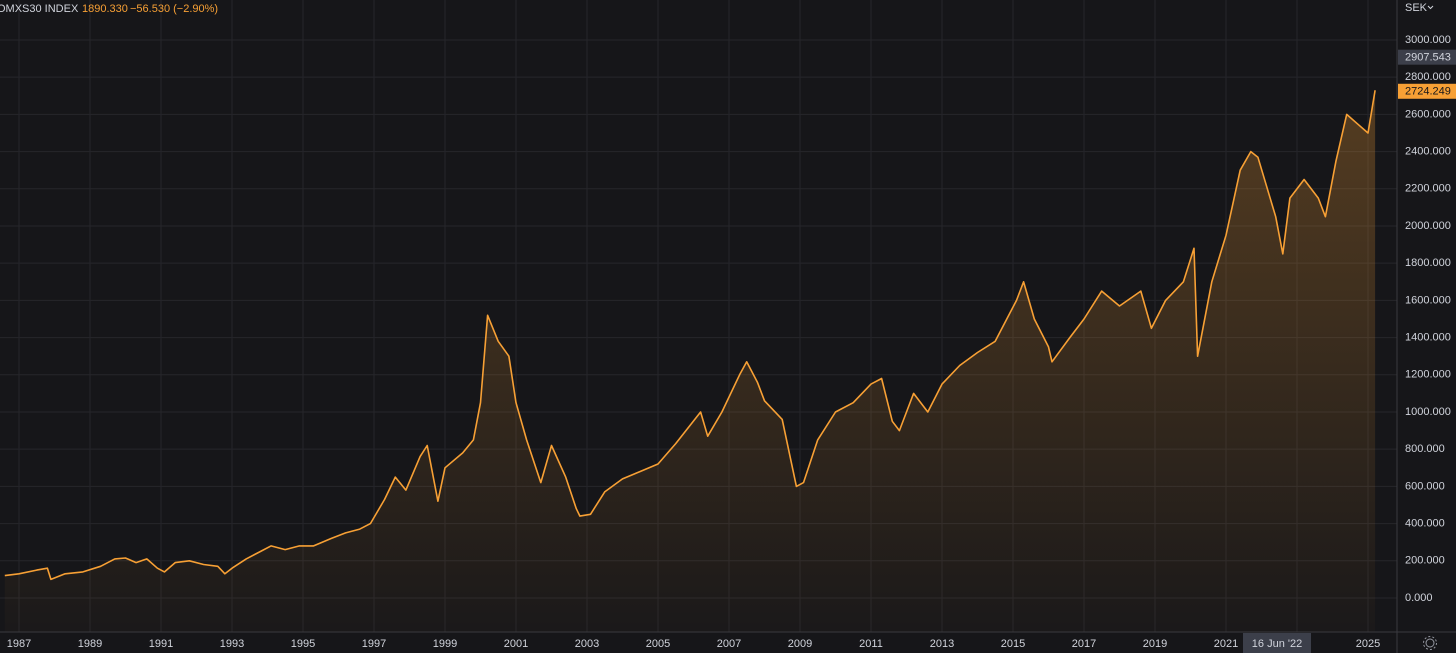  What do you see at coordinates (1425, 523) in the screenshot?
I see `y-tick-label: 400.000` at bounding box center [1425, 523].